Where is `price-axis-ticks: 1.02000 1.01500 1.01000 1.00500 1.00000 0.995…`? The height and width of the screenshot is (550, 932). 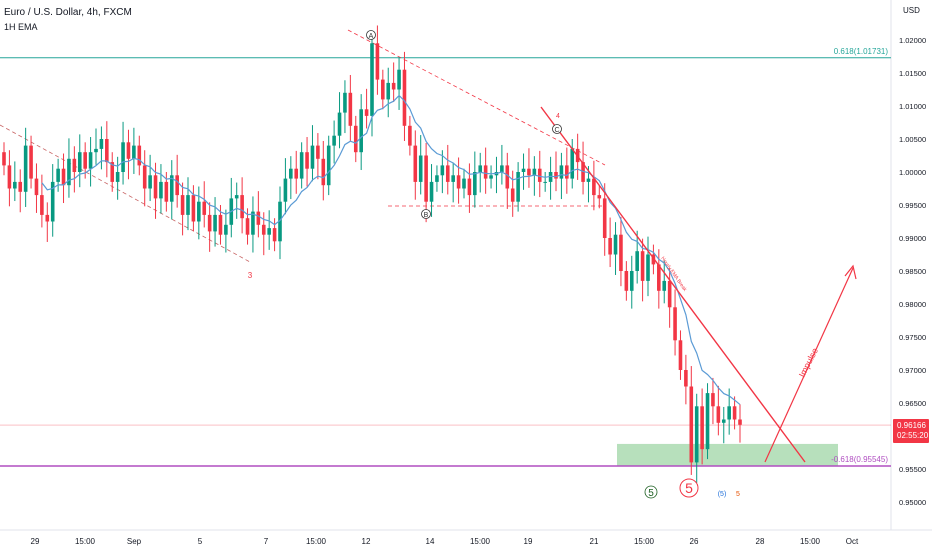 price-axis-ticks: 1.02000 1.01500 1.01000 1.00500 1.00000 0.995… is located at coordinates (912, 271).